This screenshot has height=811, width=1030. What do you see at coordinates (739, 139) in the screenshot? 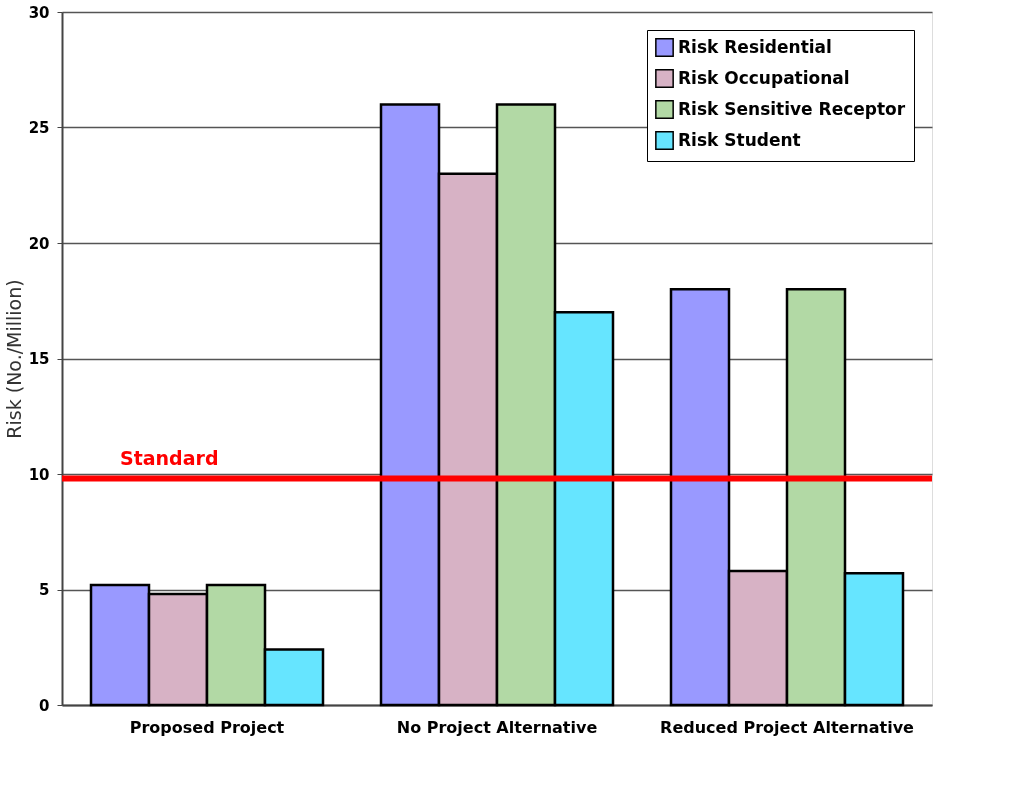
I see `legend-label: Risk Student` at bounding box center [739, 139].